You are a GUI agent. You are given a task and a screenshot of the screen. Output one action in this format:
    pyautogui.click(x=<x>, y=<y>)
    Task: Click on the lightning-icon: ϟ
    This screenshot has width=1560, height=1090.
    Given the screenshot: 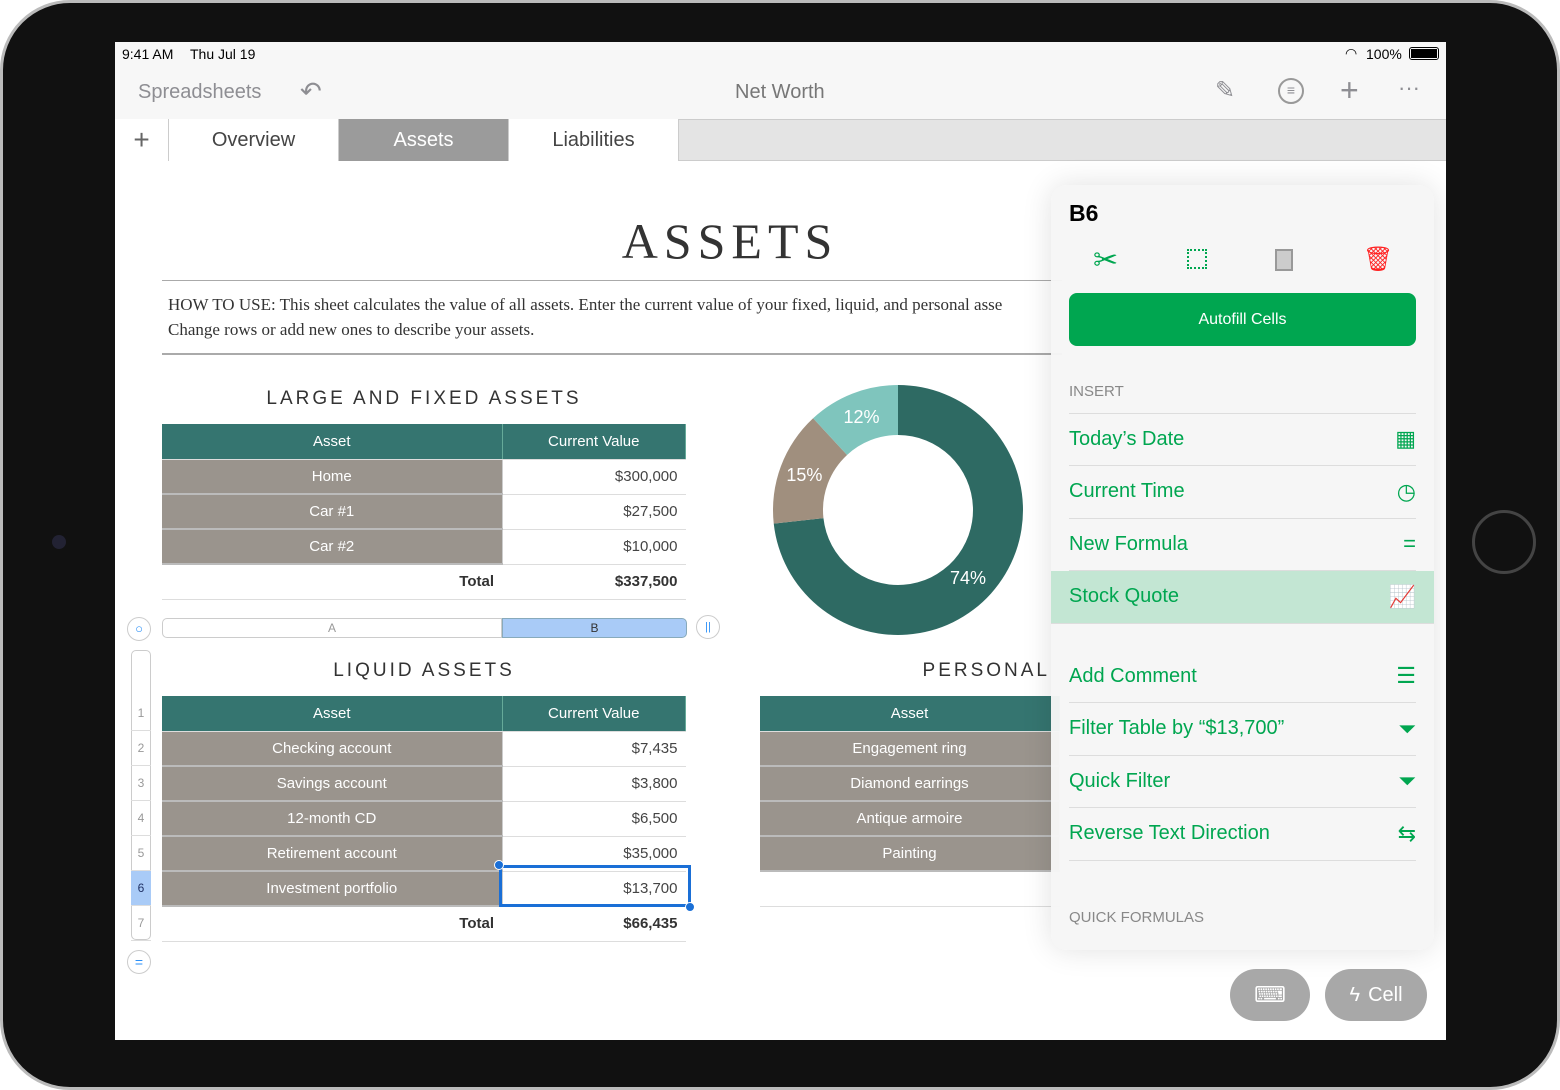 What is the action you would take?
    pyautogui.click(x=1355, y=994)
    